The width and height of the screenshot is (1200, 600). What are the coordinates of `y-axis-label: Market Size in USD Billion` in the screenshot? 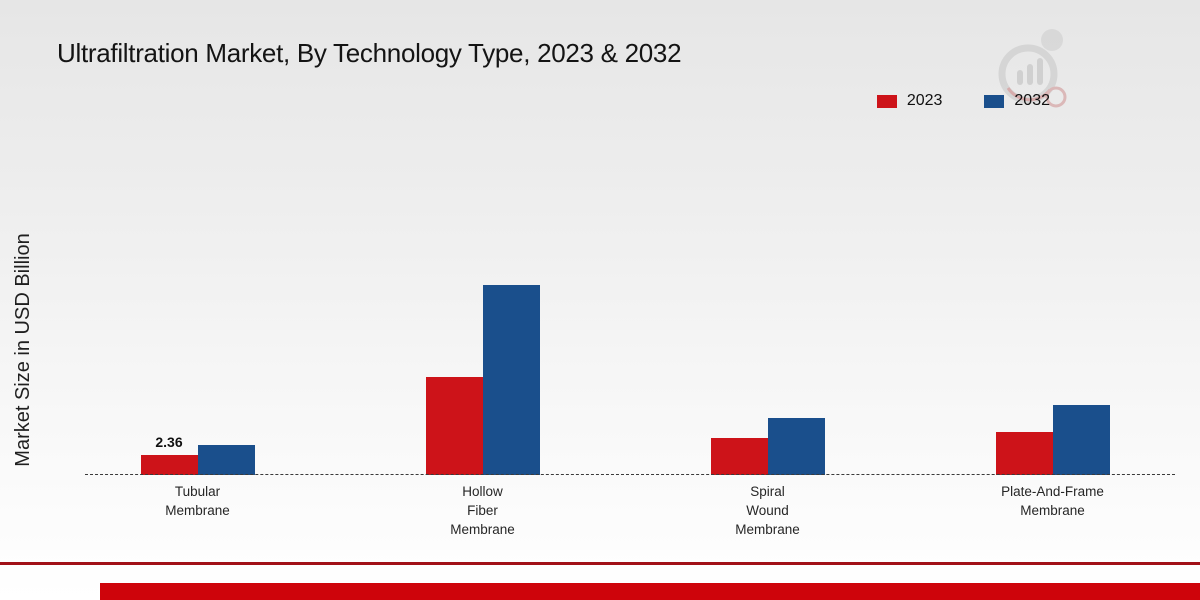 It's located at (23, 350).